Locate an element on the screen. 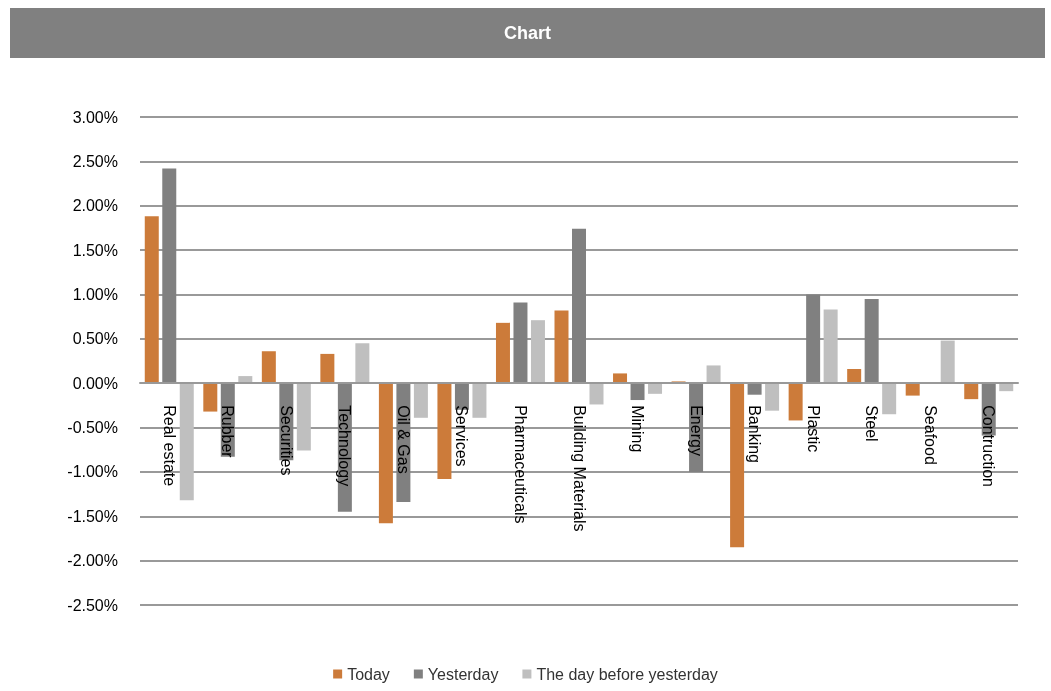 This screenshot has width=1051, height=691. x-tick-label: Pharmaceuticals is located at coordinates (520, 464).